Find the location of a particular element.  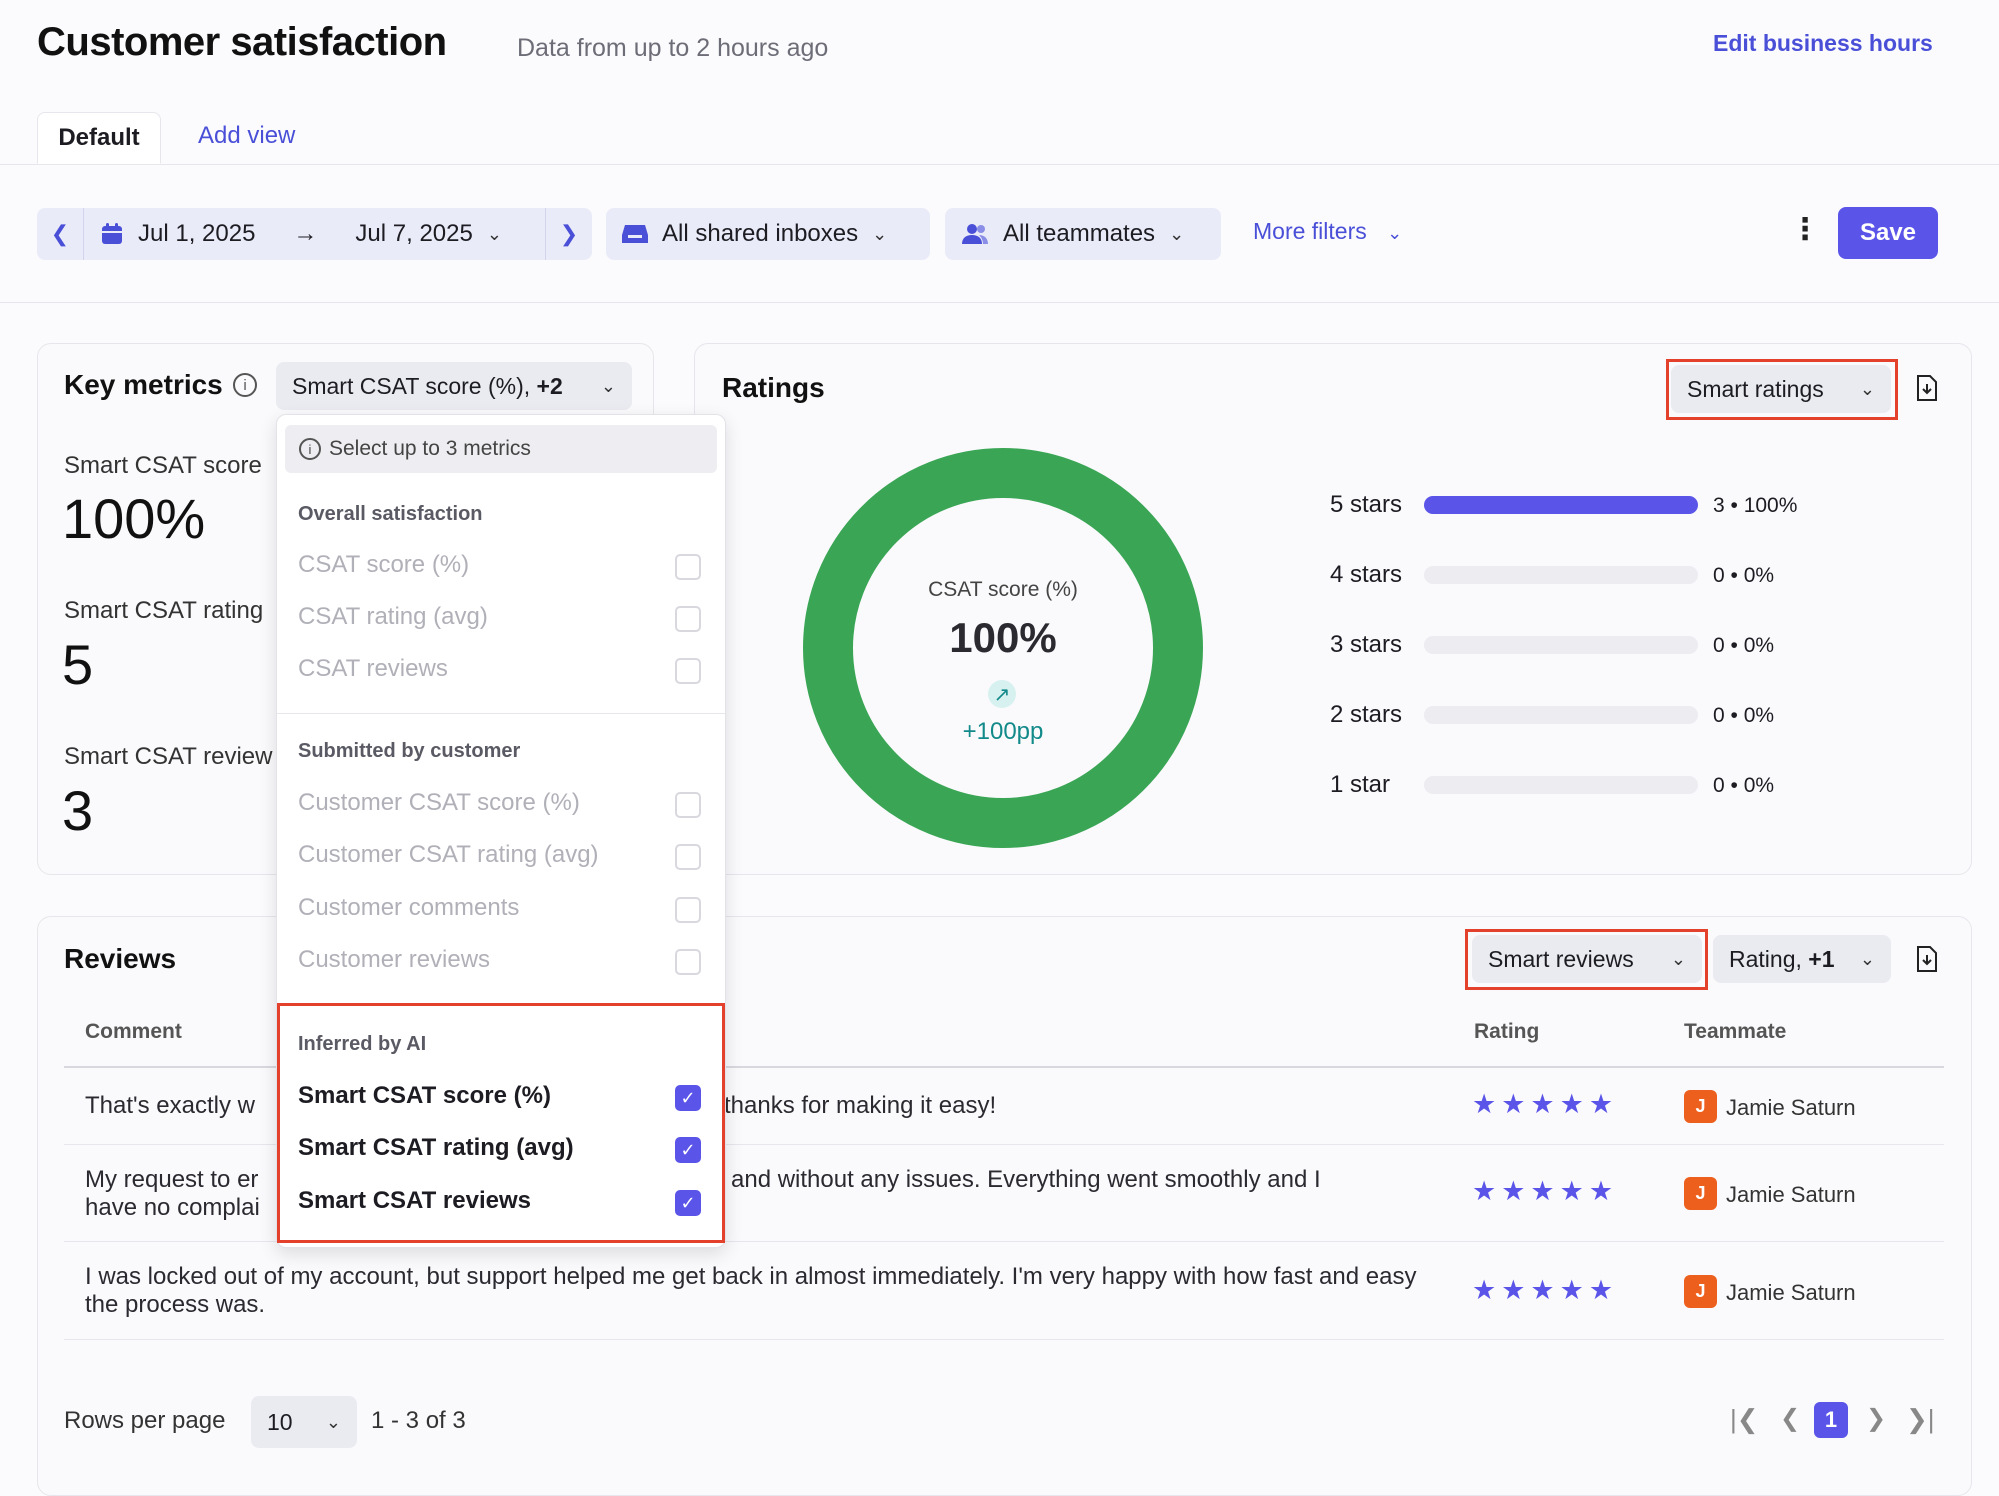

bar-fill is located at coordinates (1561, 505).